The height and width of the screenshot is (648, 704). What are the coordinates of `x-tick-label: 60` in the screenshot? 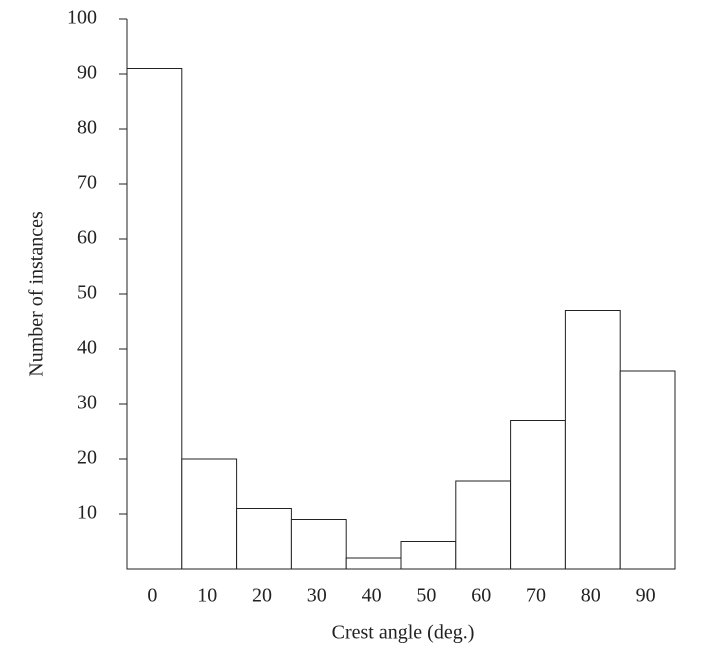 It's located at (481, 596).